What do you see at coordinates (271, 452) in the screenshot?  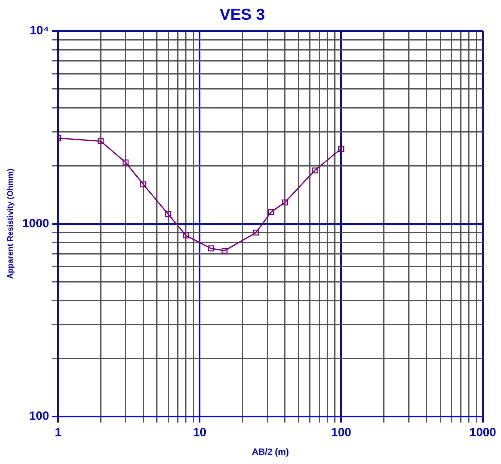 I see `x-axis-title: AB/2 (m)` at bounding box center [271, 452].